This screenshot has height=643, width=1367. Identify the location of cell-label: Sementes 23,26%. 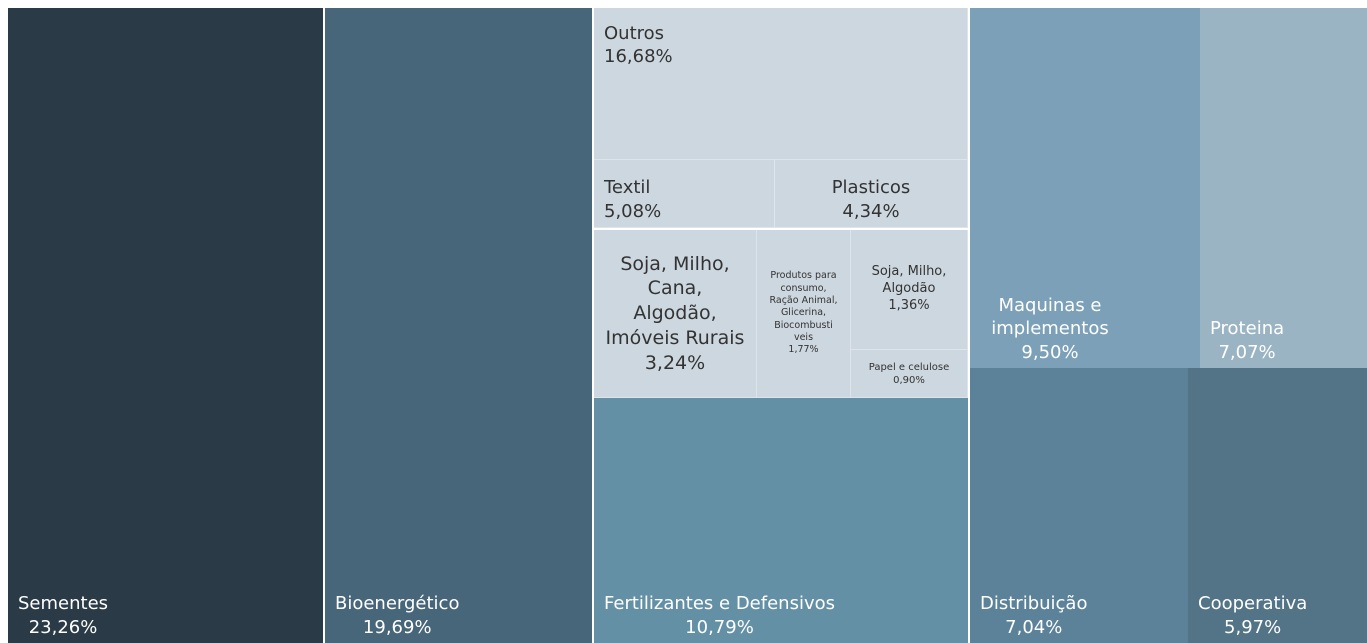
(63, 615).